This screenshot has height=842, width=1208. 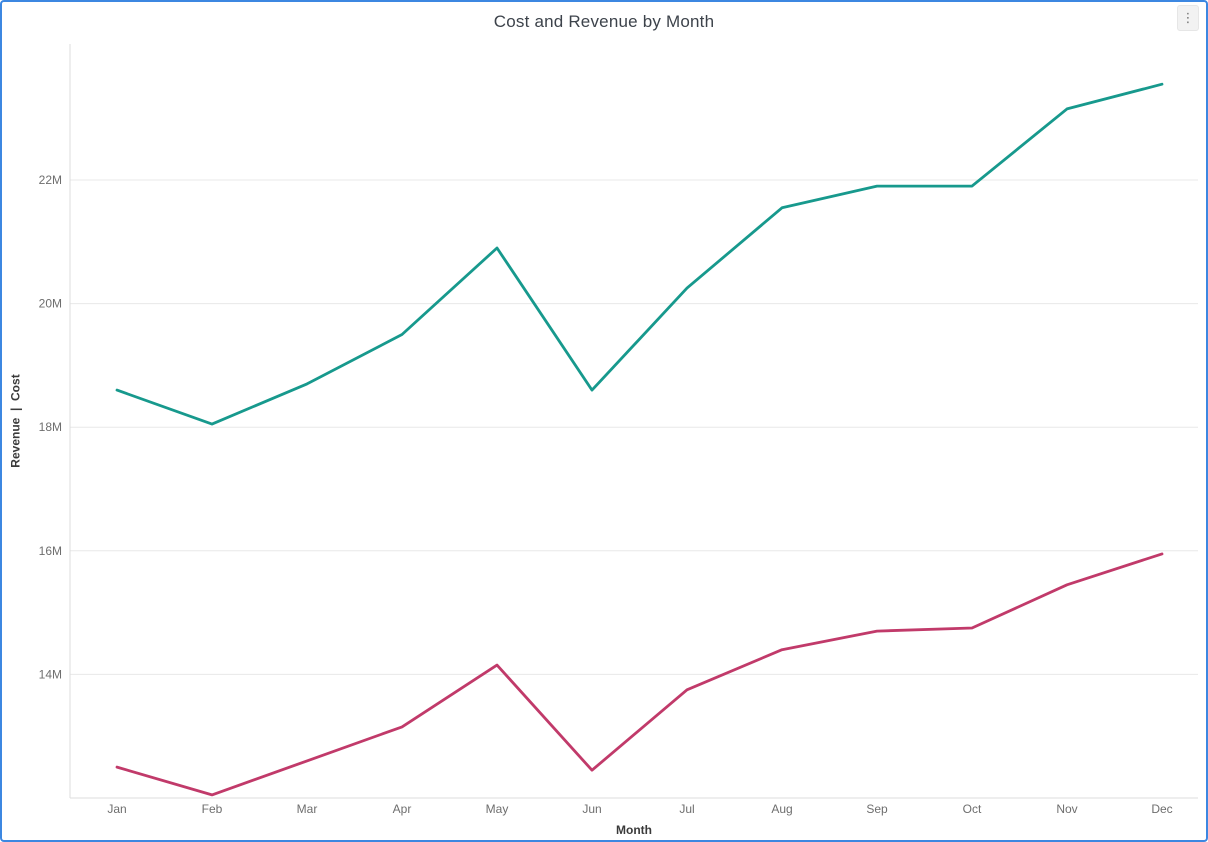 I want to click on x-tick-label: Feb, so click(x=212, y=809).